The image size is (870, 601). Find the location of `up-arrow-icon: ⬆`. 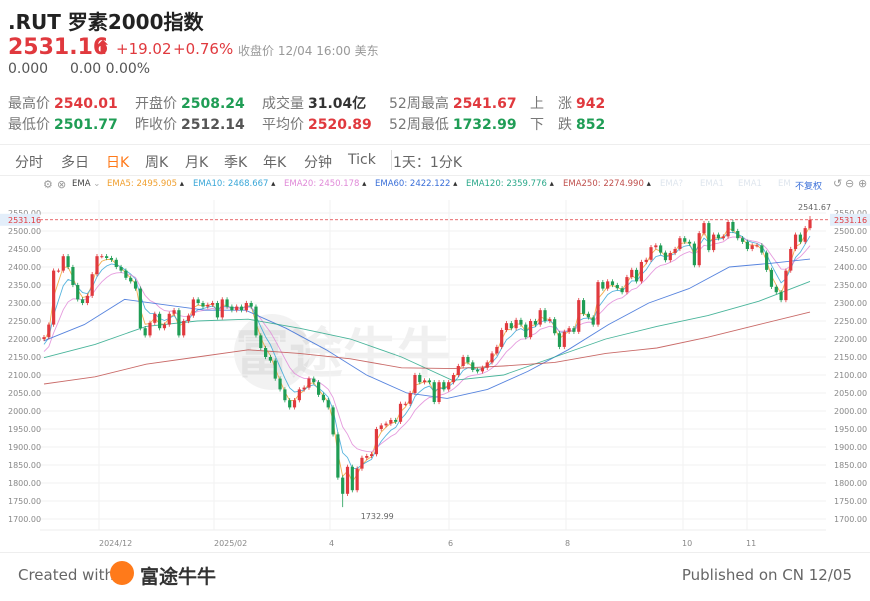

up-arrow-icon: ⬆ is located at coordinates (103, 48).